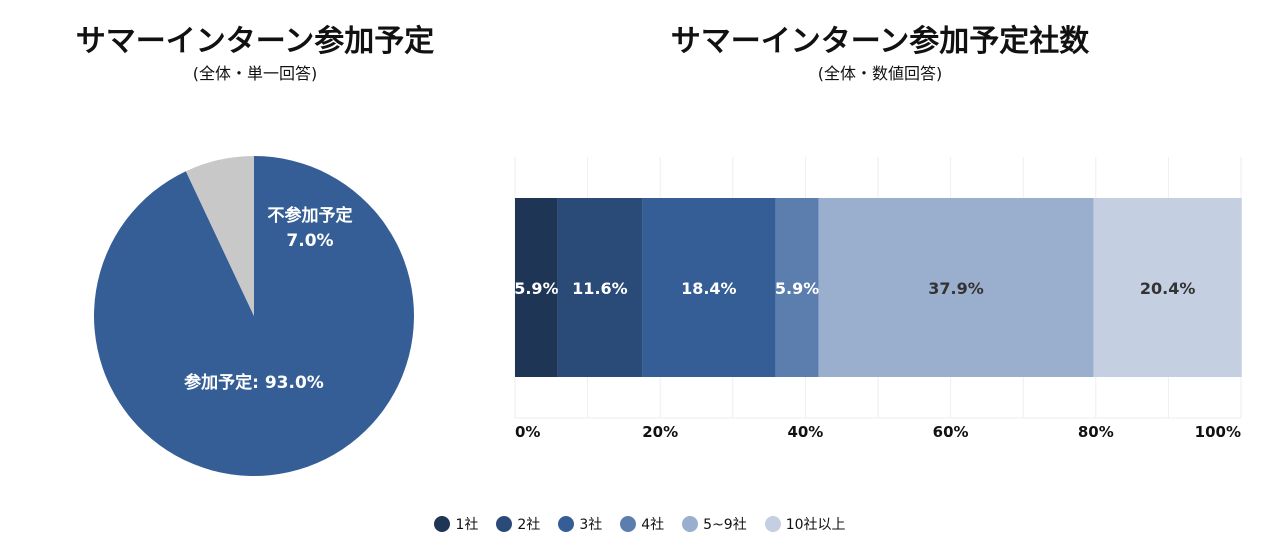 Image resolution: width=1280 pixels, height=556 pixels. I want to click on legend-item: 1社, so click(456, 524).